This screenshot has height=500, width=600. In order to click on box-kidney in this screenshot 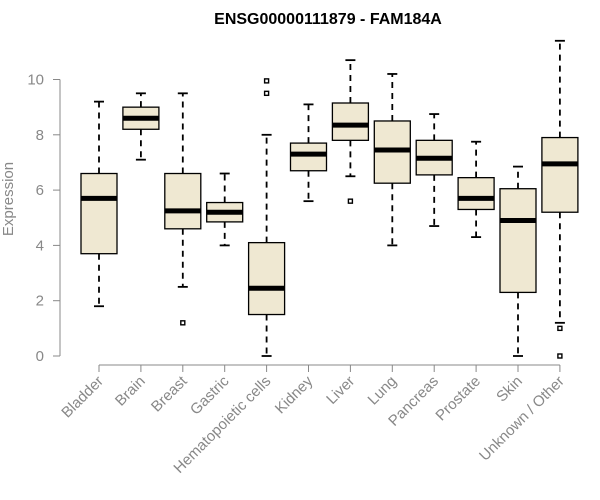, I will do `click(308, 153)`.